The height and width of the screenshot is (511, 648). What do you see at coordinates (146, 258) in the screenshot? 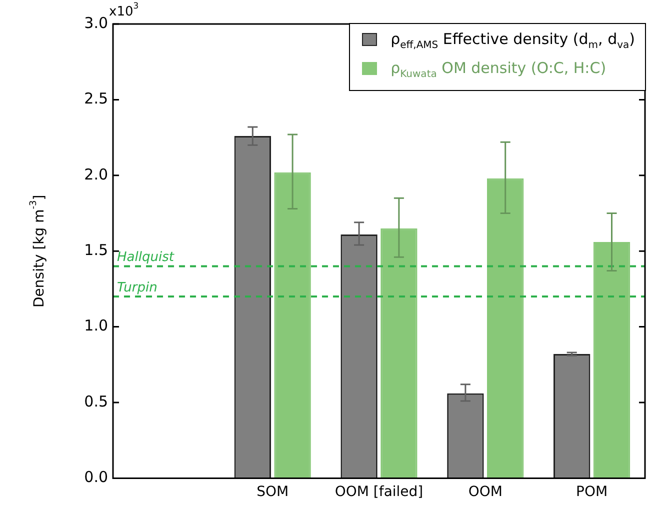
I see `ref-line-label: Hallquist` at bounding box center [146, 258].